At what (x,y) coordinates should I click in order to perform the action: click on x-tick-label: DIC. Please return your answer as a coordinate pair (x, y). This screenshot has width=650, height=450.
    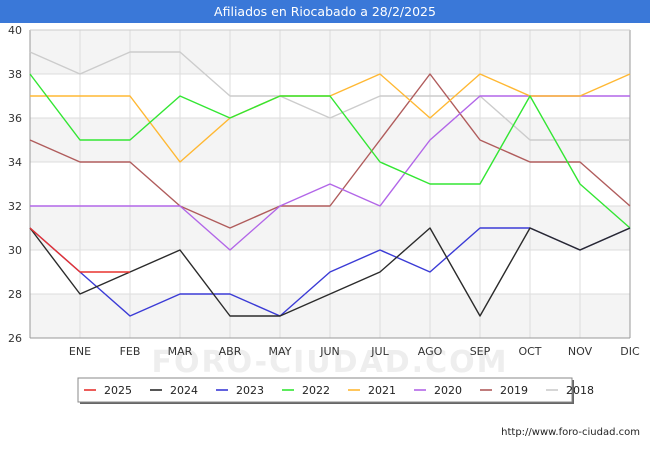
    Looking at the image, I should click on (630, 351).